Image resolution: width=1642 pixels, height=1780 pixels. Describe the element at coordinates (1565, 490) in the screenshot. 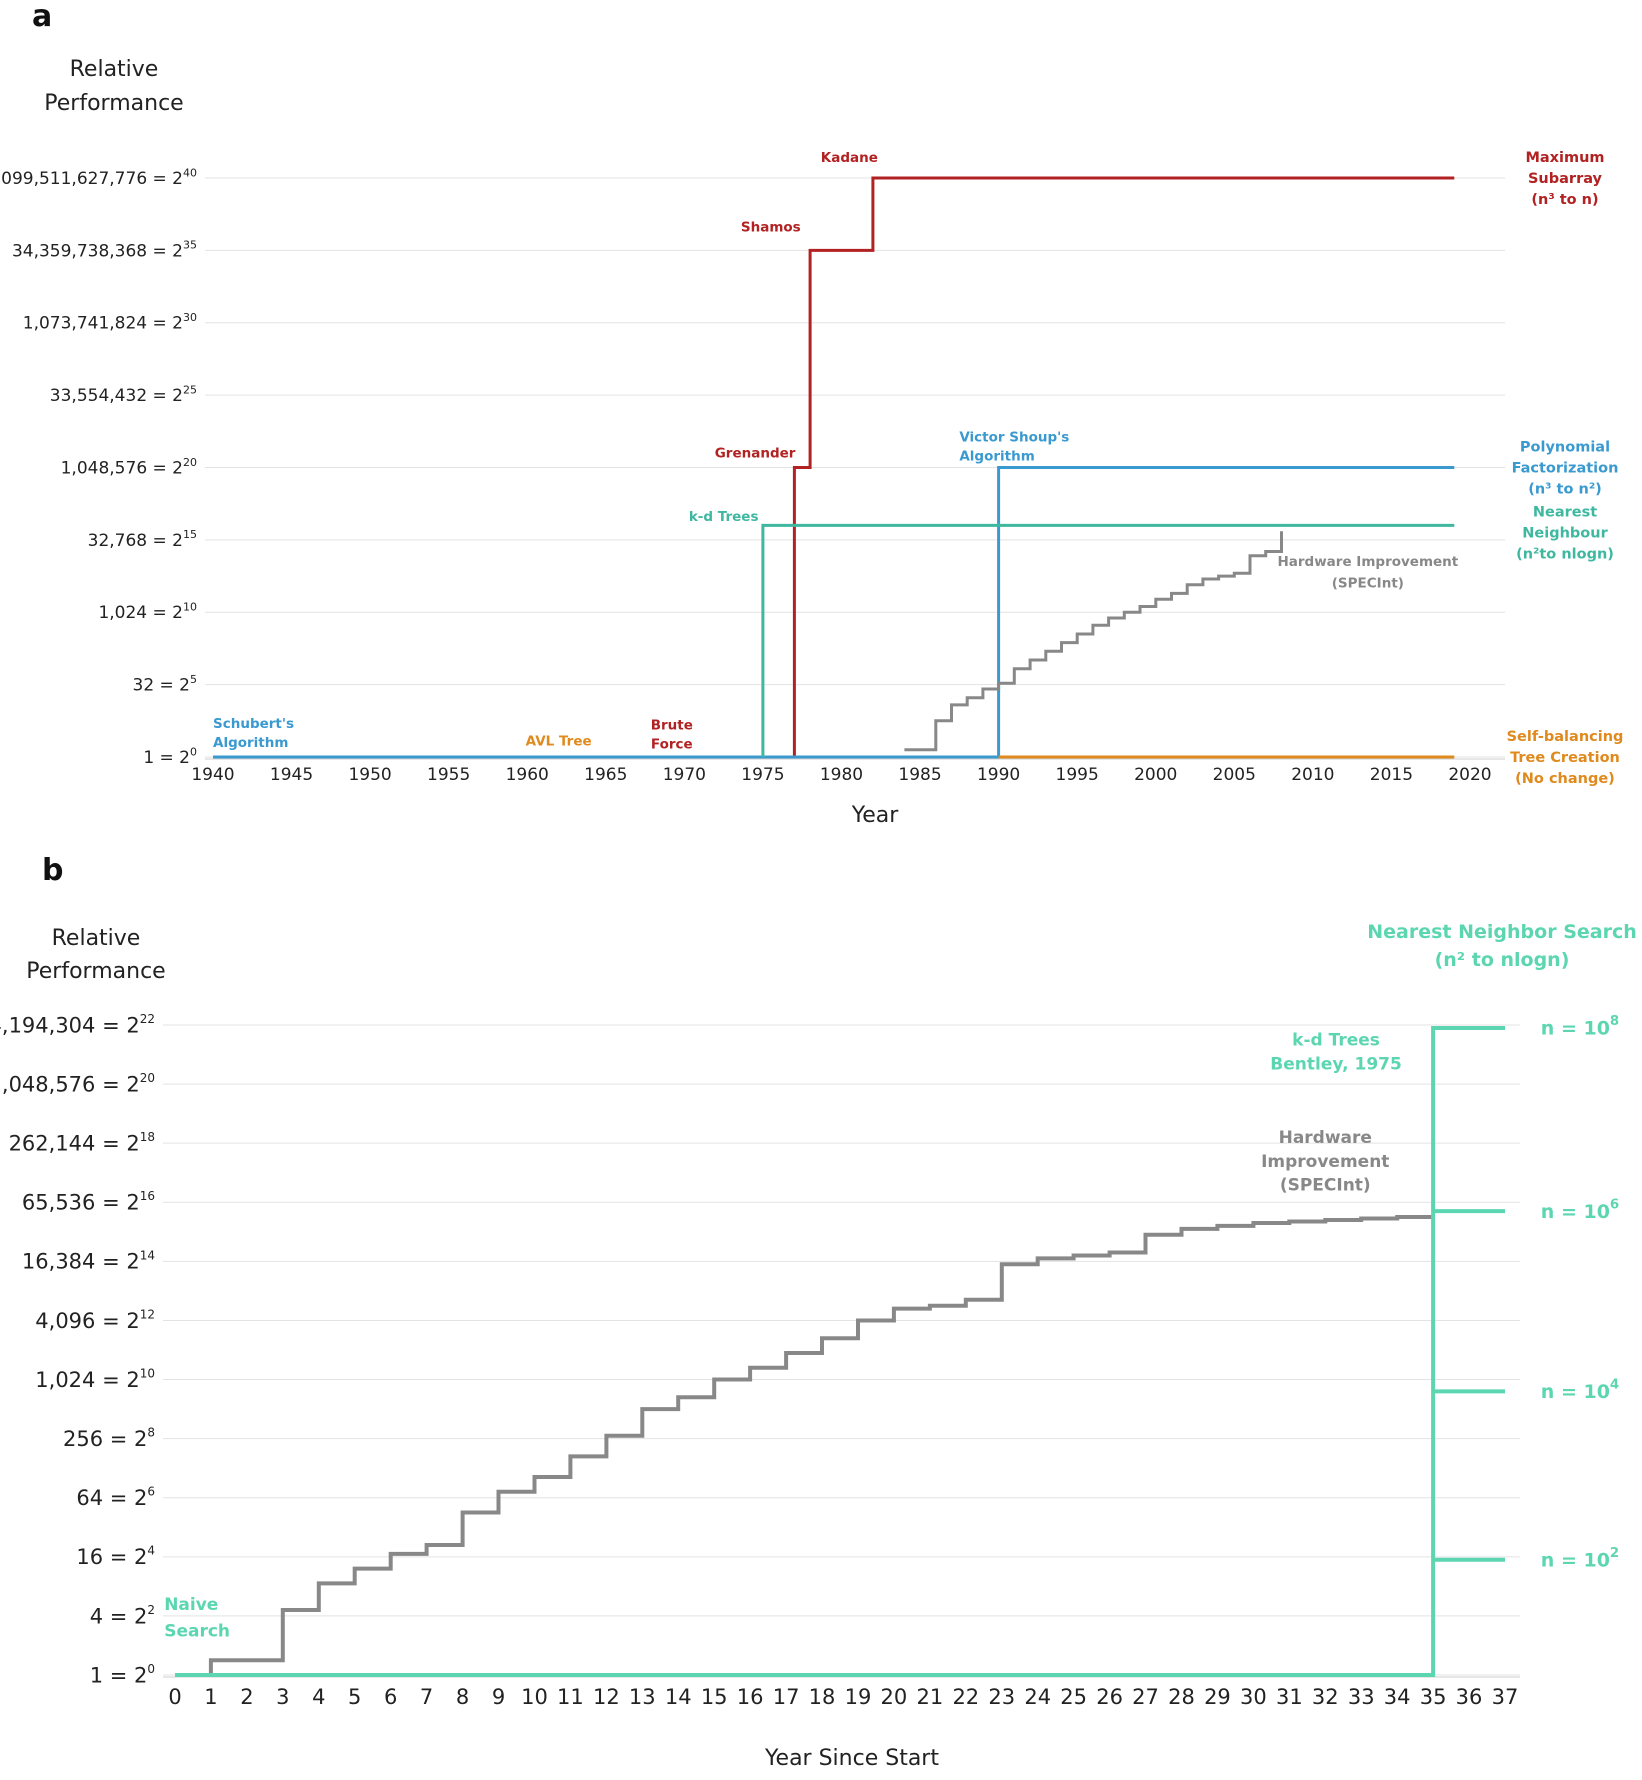

I see `panel-a-right-label: (n³ to n²)` at that location.